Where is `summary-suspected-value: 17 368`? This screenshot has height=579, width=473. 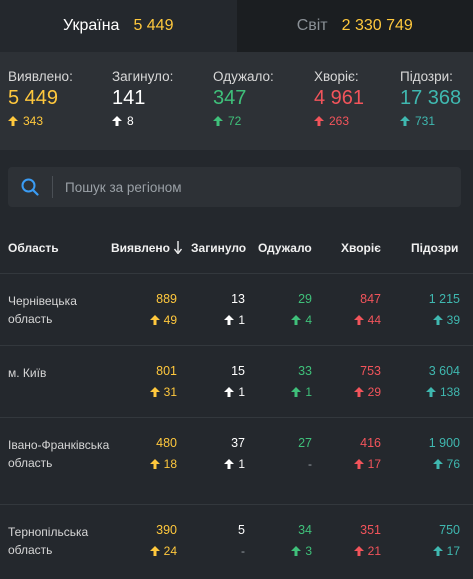
summary-suspected-value: 17 368 is located at coordinates (431, 98).